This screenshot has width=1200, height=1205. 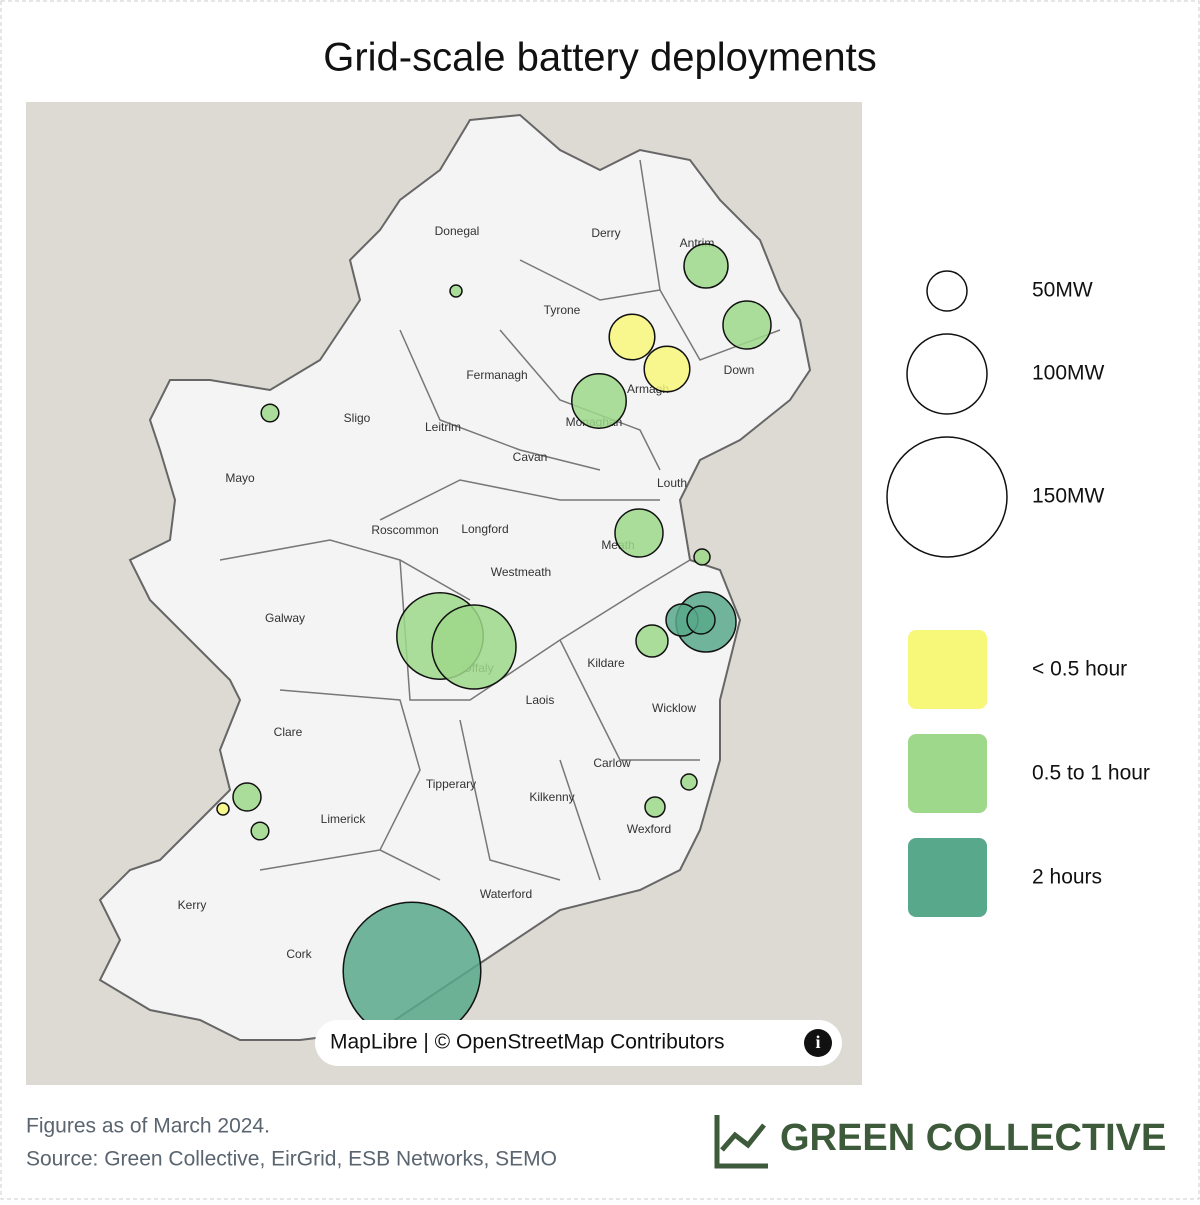 What do you see at coordinates (1067, 877) in the screenshot?
I see `legend-duration-label: 2 hours` at bounding box center [1067, 877].